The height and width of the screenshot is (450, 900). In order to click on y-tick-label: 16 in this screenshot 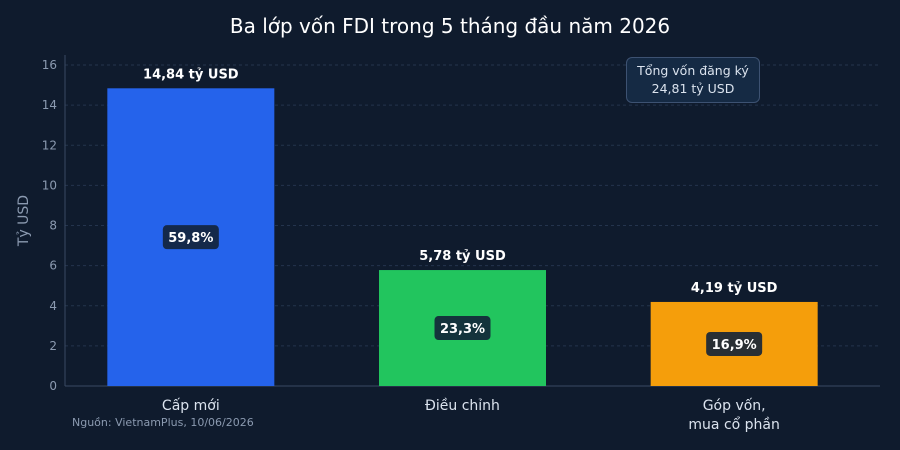, I will do `click(49, 65)`.